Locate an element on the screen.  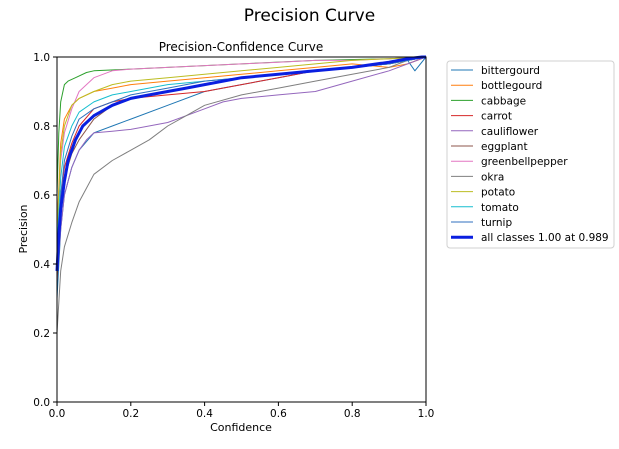
x-axis-label: Confidence is located at coordinates (241, 427).